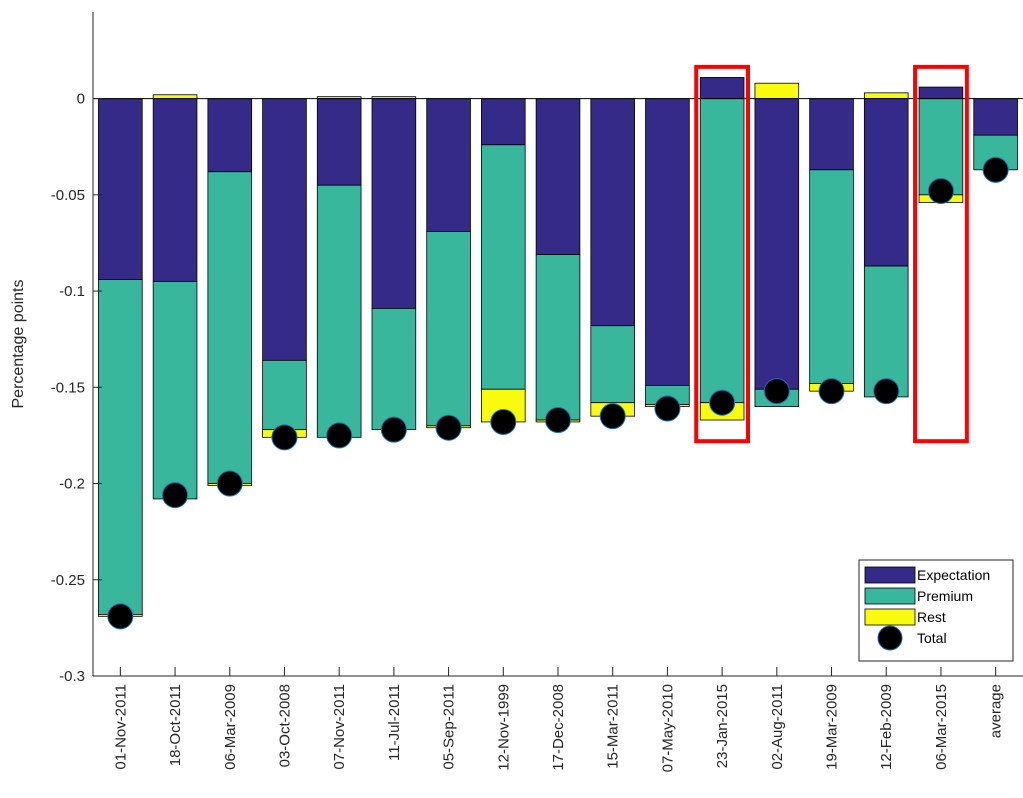 The image size is (1023, 798). I want to click on y-tick-label-5: -0.05, so click(68, 195).